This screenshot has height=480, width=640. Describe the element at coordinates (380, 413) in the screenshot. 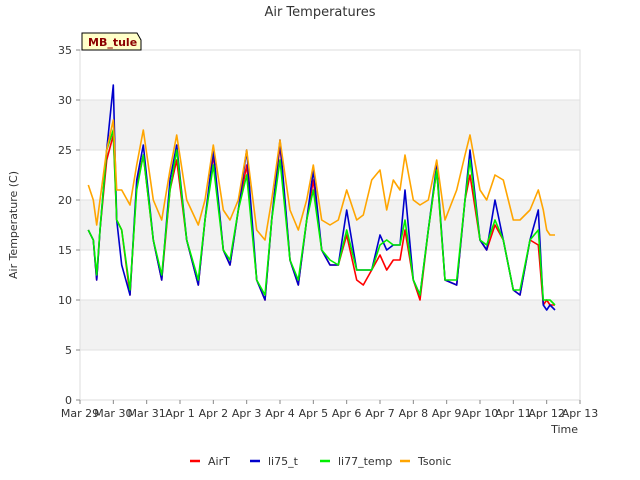

I see `x-tick-label: Apr 7` at that location.